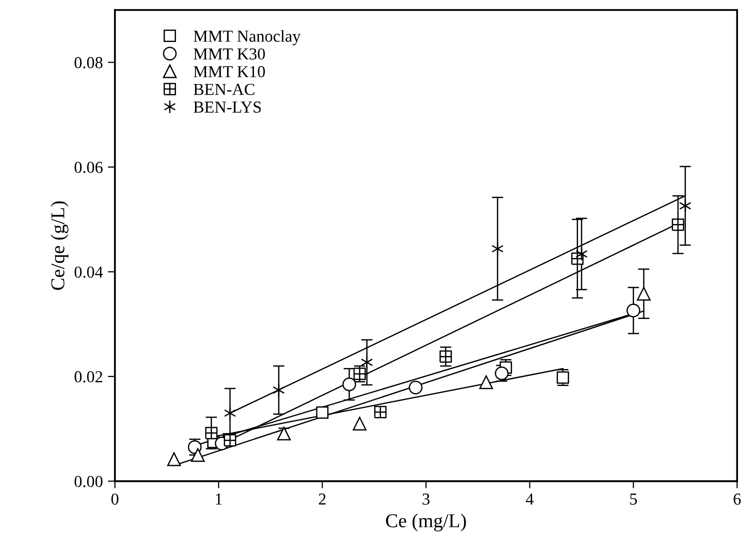 The image size is (756, 555). What do you see at coordinates (227, 107) in the screenshot?
I see `legend-label: BEN-LYS` at bounding box center [227, 107].